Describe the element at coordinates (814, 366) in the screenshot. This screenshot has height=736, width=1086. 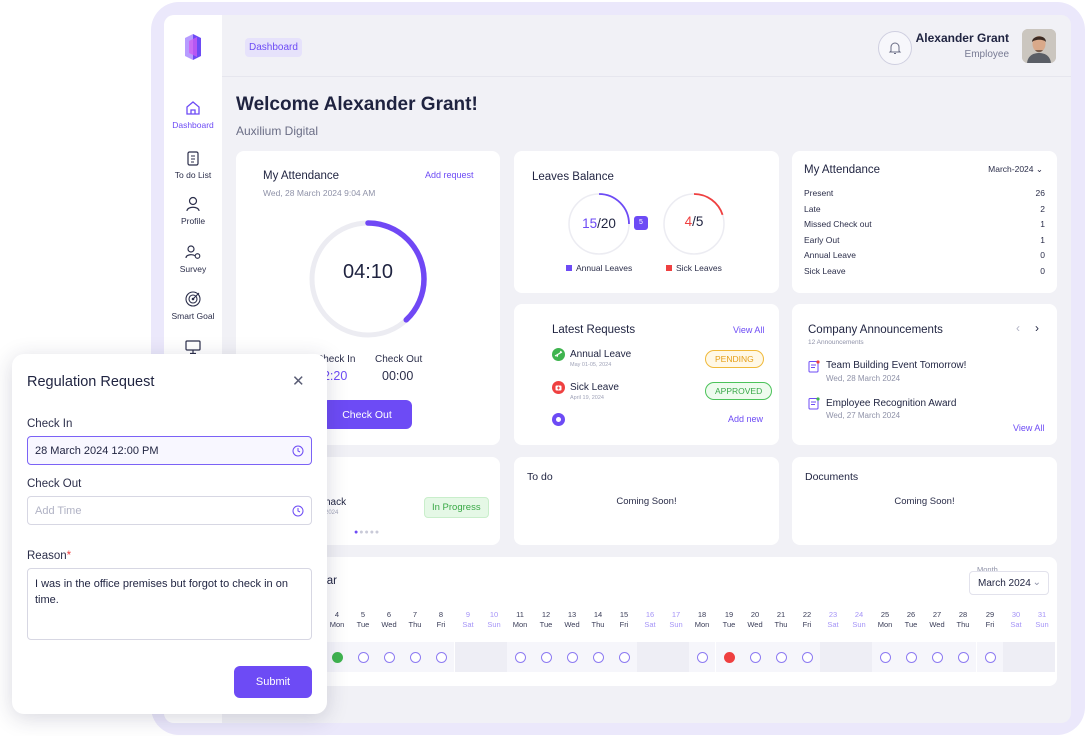
I see `announcement-icon` at that location.